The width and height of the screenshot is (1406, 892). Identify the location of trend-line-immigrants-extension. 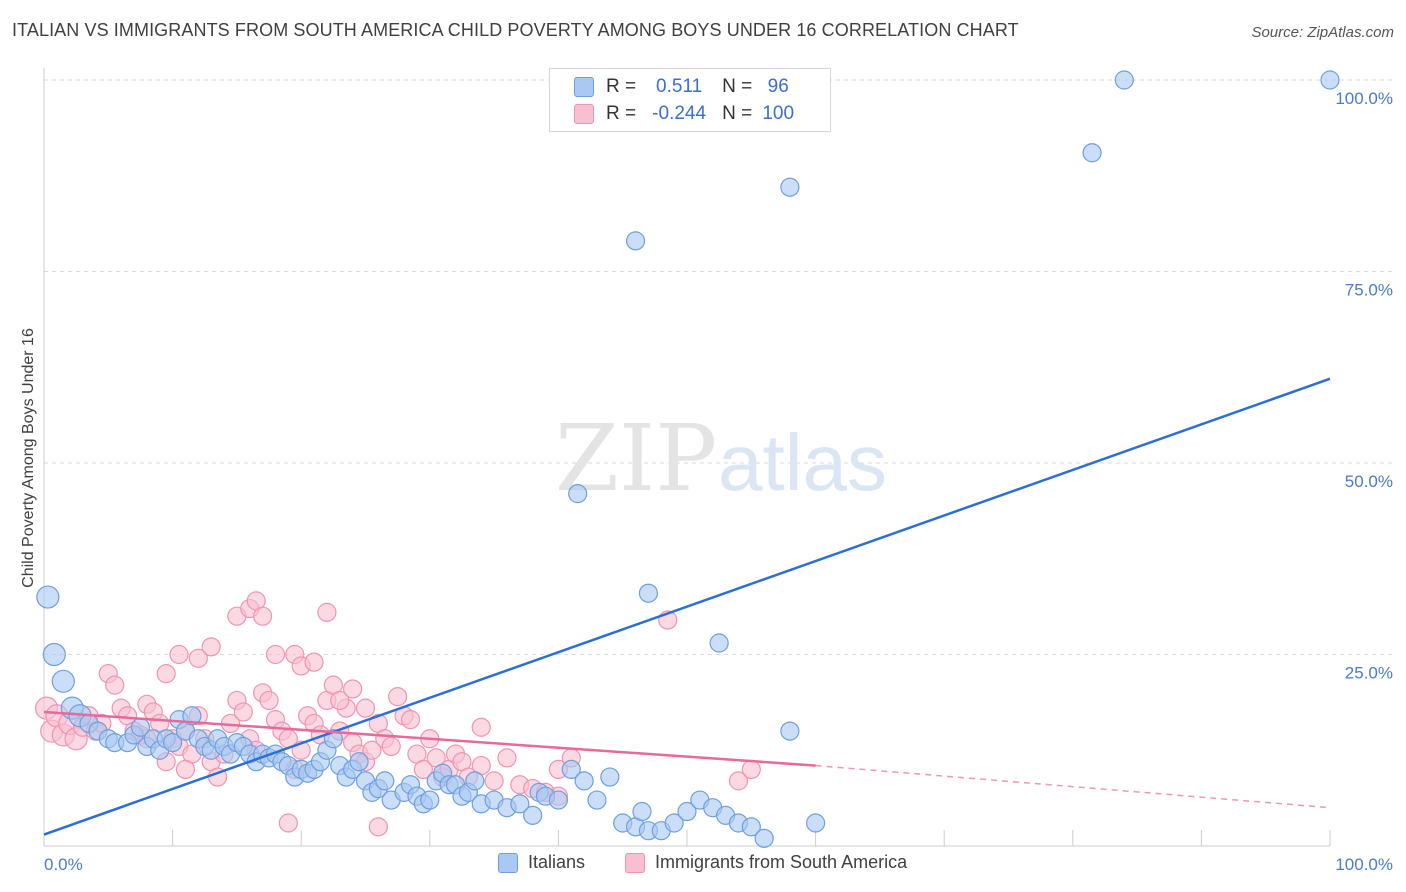
(1073, 786).